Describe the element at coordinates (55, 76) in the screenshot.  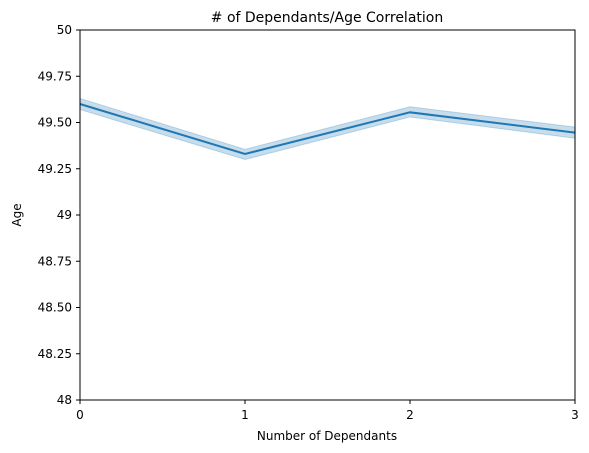
I see `y-tick-label: 49.75` at that location.